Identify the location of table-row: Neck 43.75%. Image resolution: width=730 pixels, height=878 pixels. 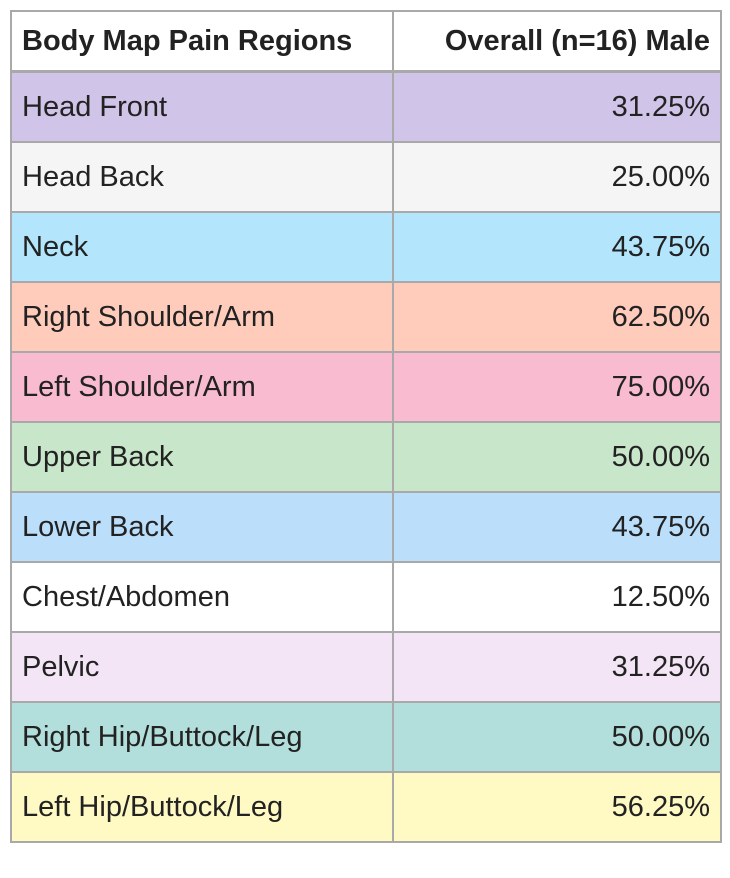
(366, 247).